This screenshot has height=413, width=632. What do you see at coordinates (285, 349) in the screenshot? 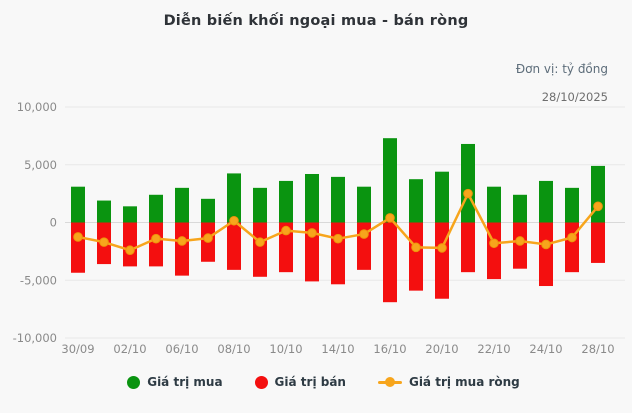
I see `x-axis-tick-label: 10/10` at bounding box center [285, 349].